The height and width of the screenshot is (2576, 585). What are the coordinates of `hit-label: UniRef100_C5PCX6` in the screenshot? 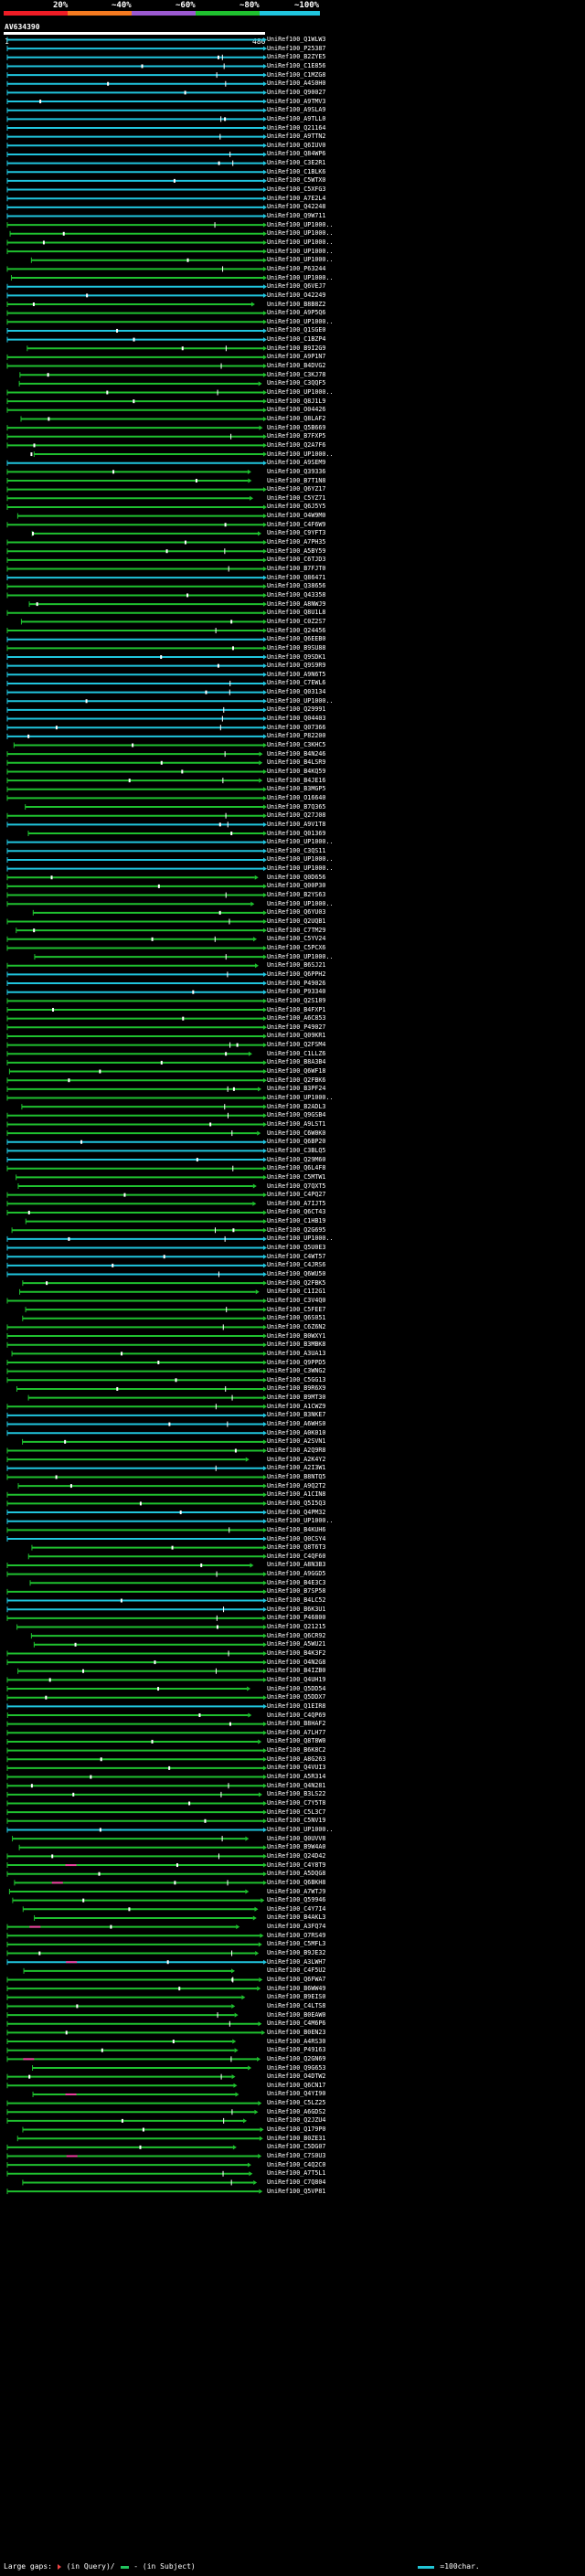 It's located at (297, 947).